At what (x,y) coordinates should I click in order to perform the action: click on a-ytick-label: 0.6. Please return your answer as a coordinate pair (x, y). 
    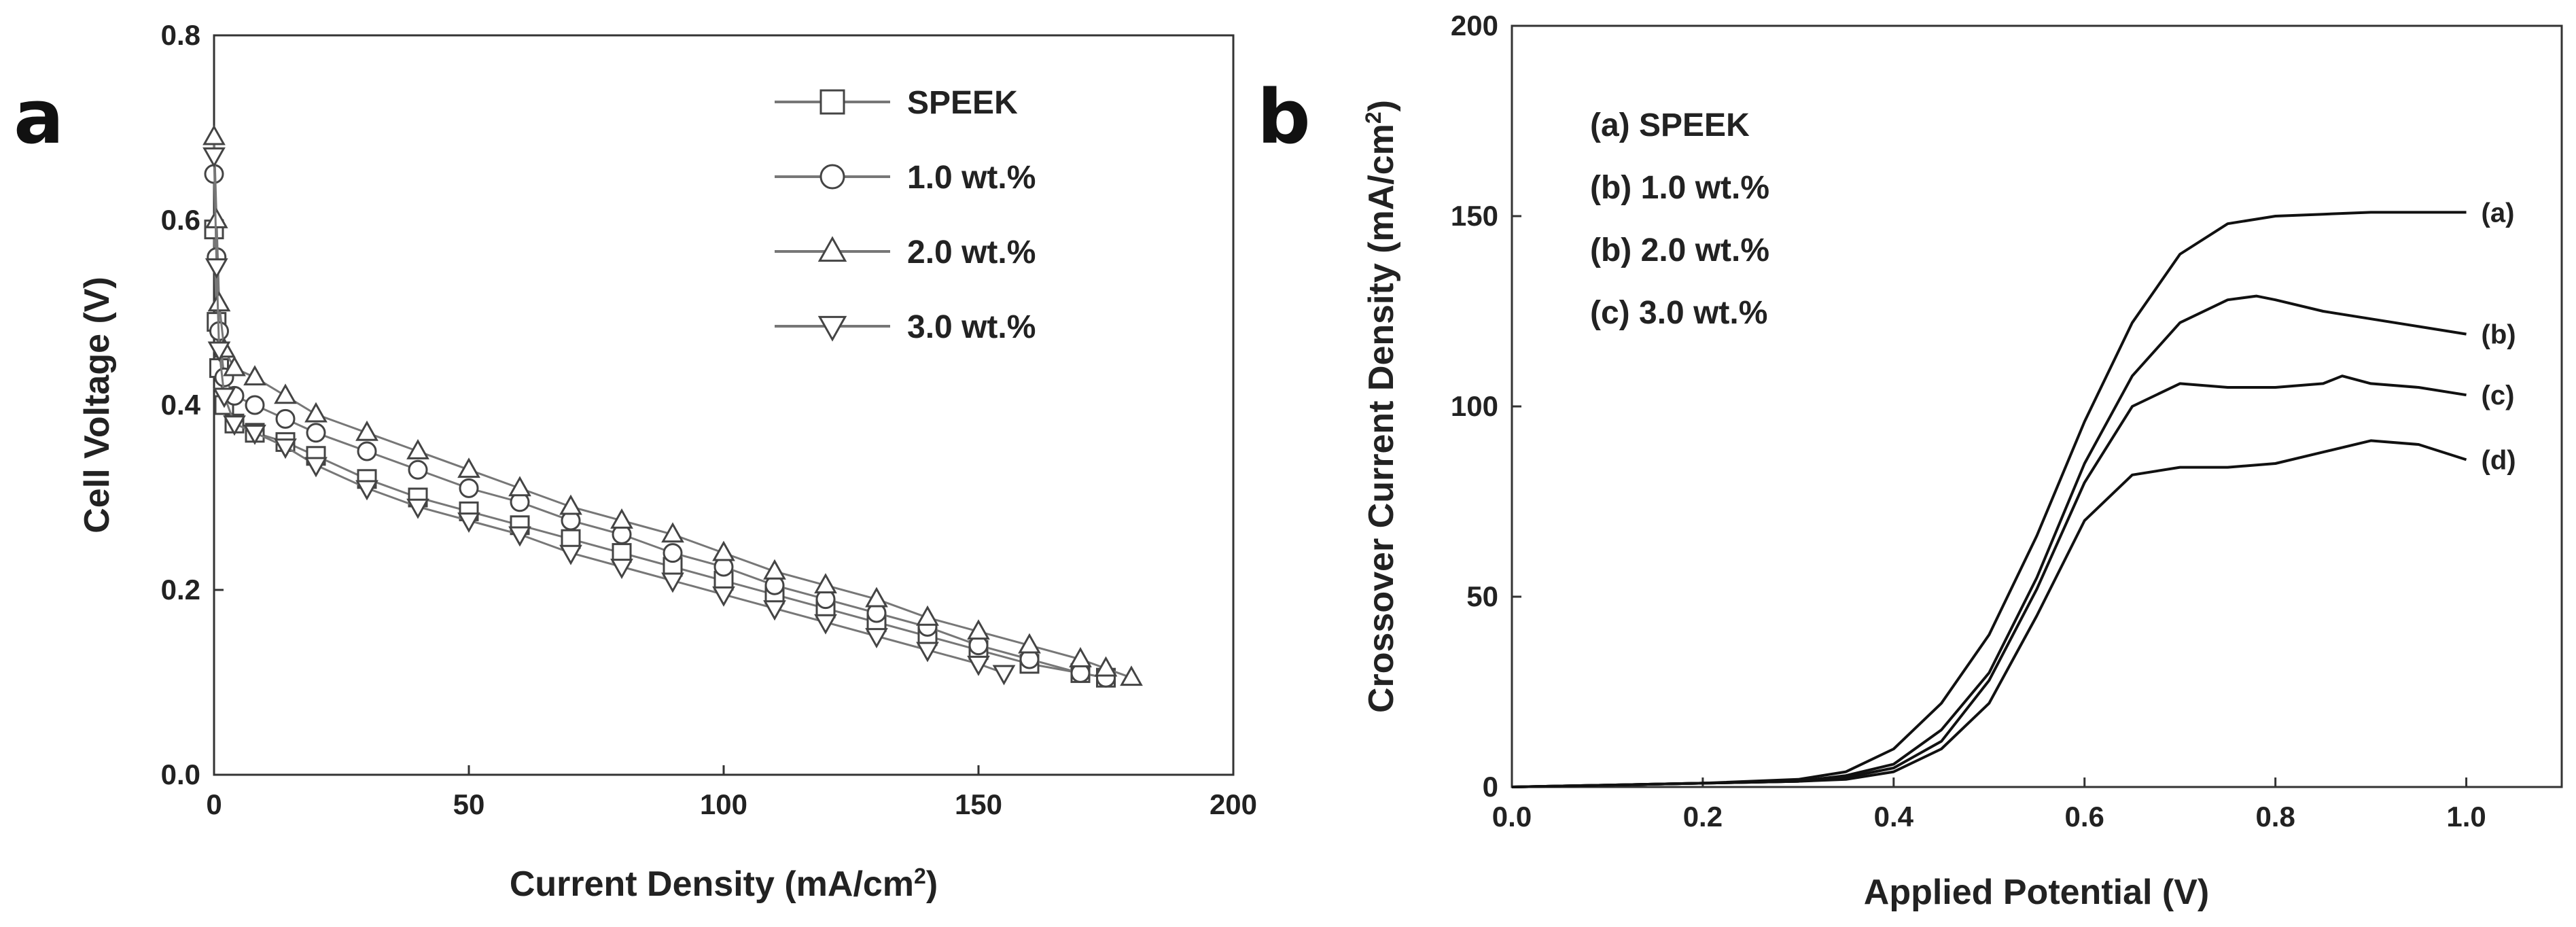
    Looking at the image, I should click on (180, 220).